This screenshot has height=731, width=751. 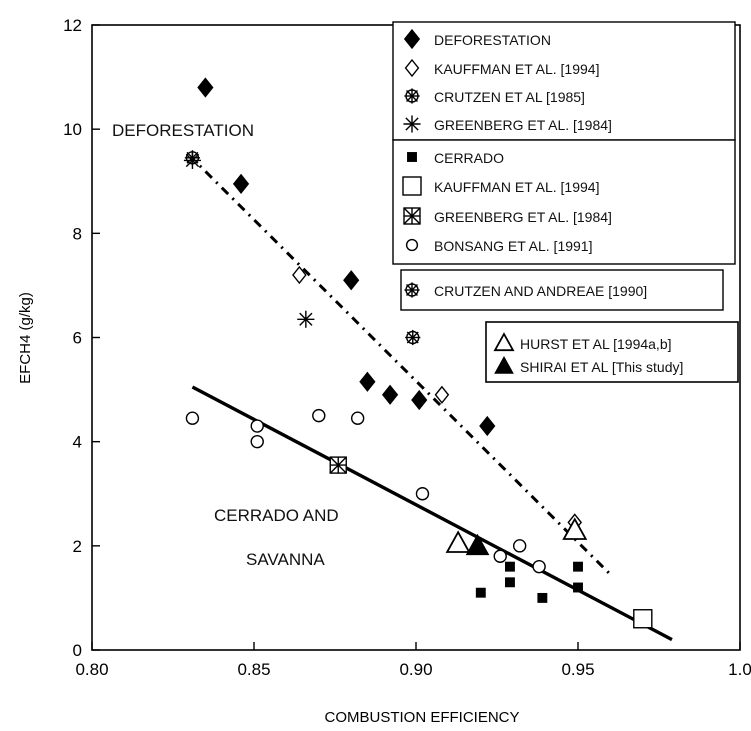 I want to click on x-tick-label: 0.85, so click(x=253, y=669).